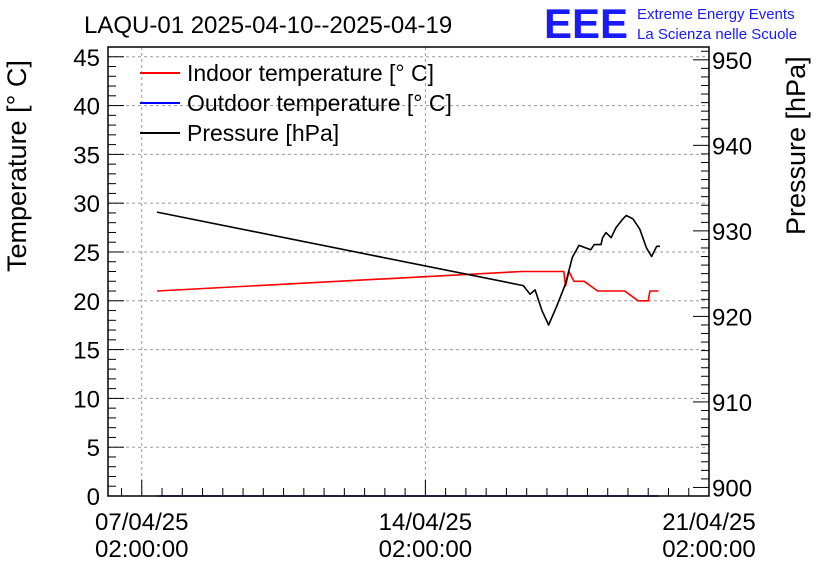  I want to click on y-left-tick-label: 40, so click(86, 107).